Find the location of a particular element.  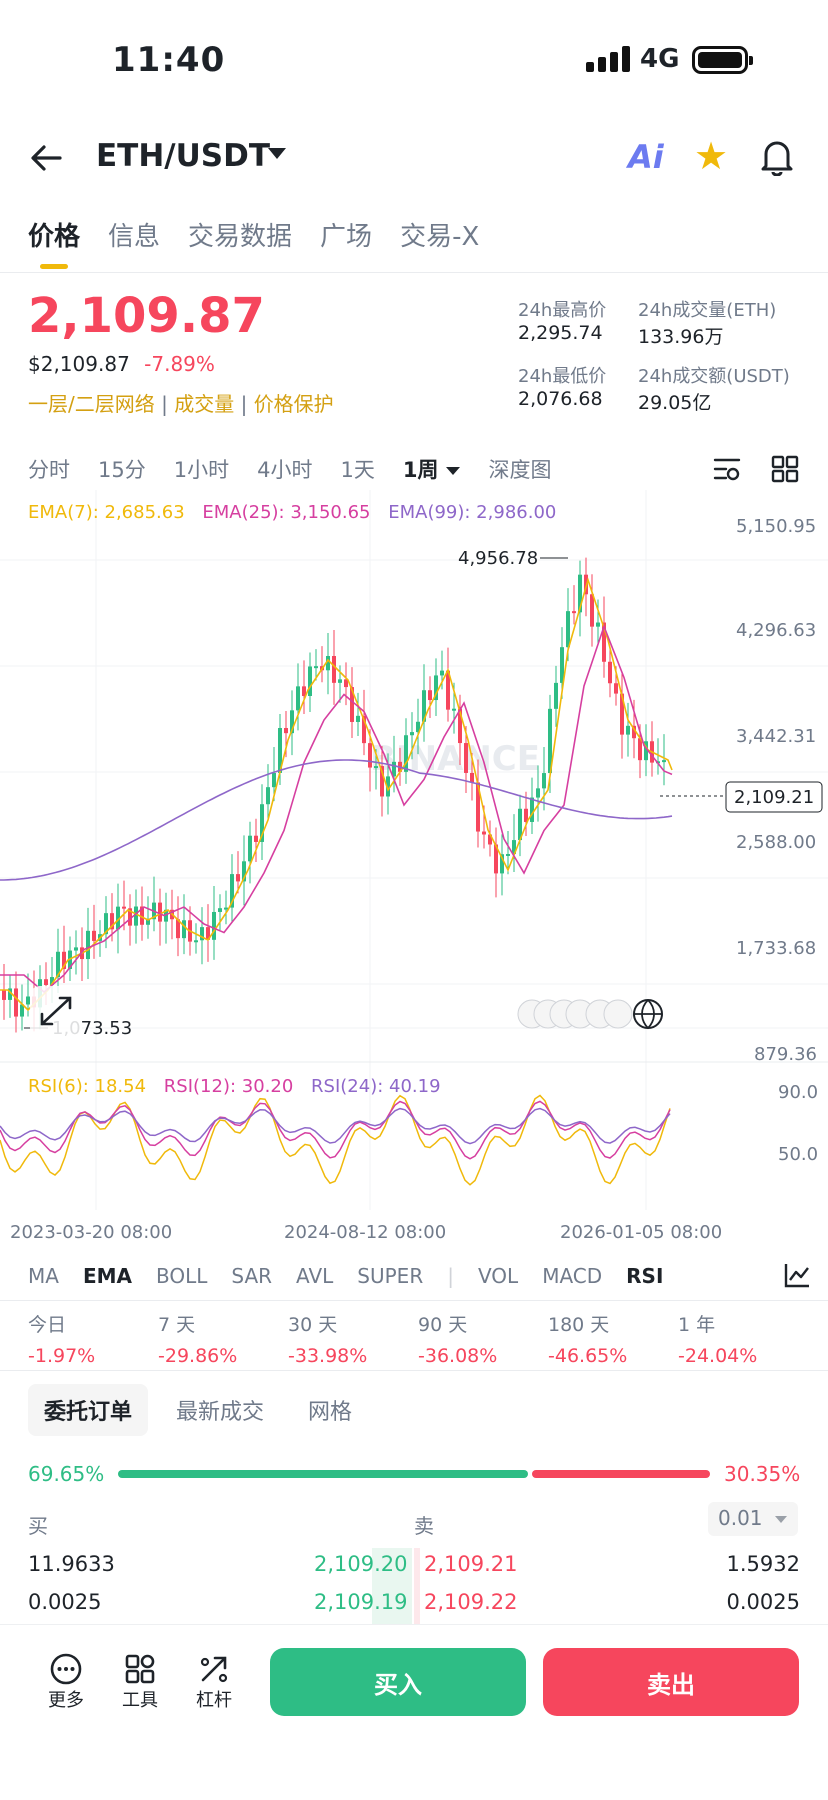

ind-boll: BOLL is located at coordinates (181, 1276).